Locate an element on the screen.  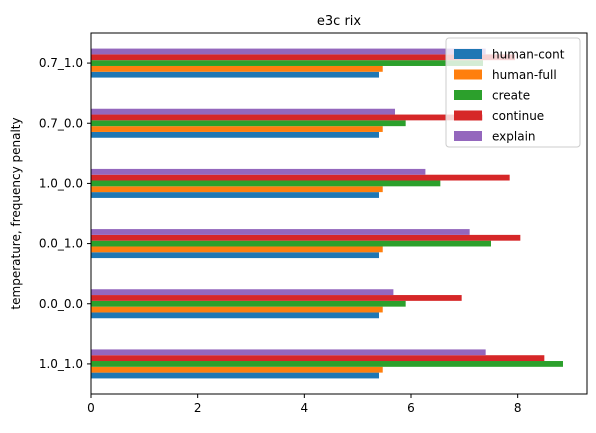
y-axis-label: temperature, frequency penalty is located at coordinates (16, 213).